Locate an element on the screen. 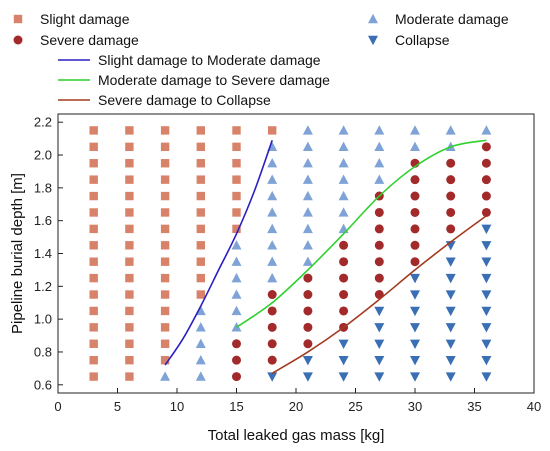  legend-swatch is located at coordinates (18, 40).